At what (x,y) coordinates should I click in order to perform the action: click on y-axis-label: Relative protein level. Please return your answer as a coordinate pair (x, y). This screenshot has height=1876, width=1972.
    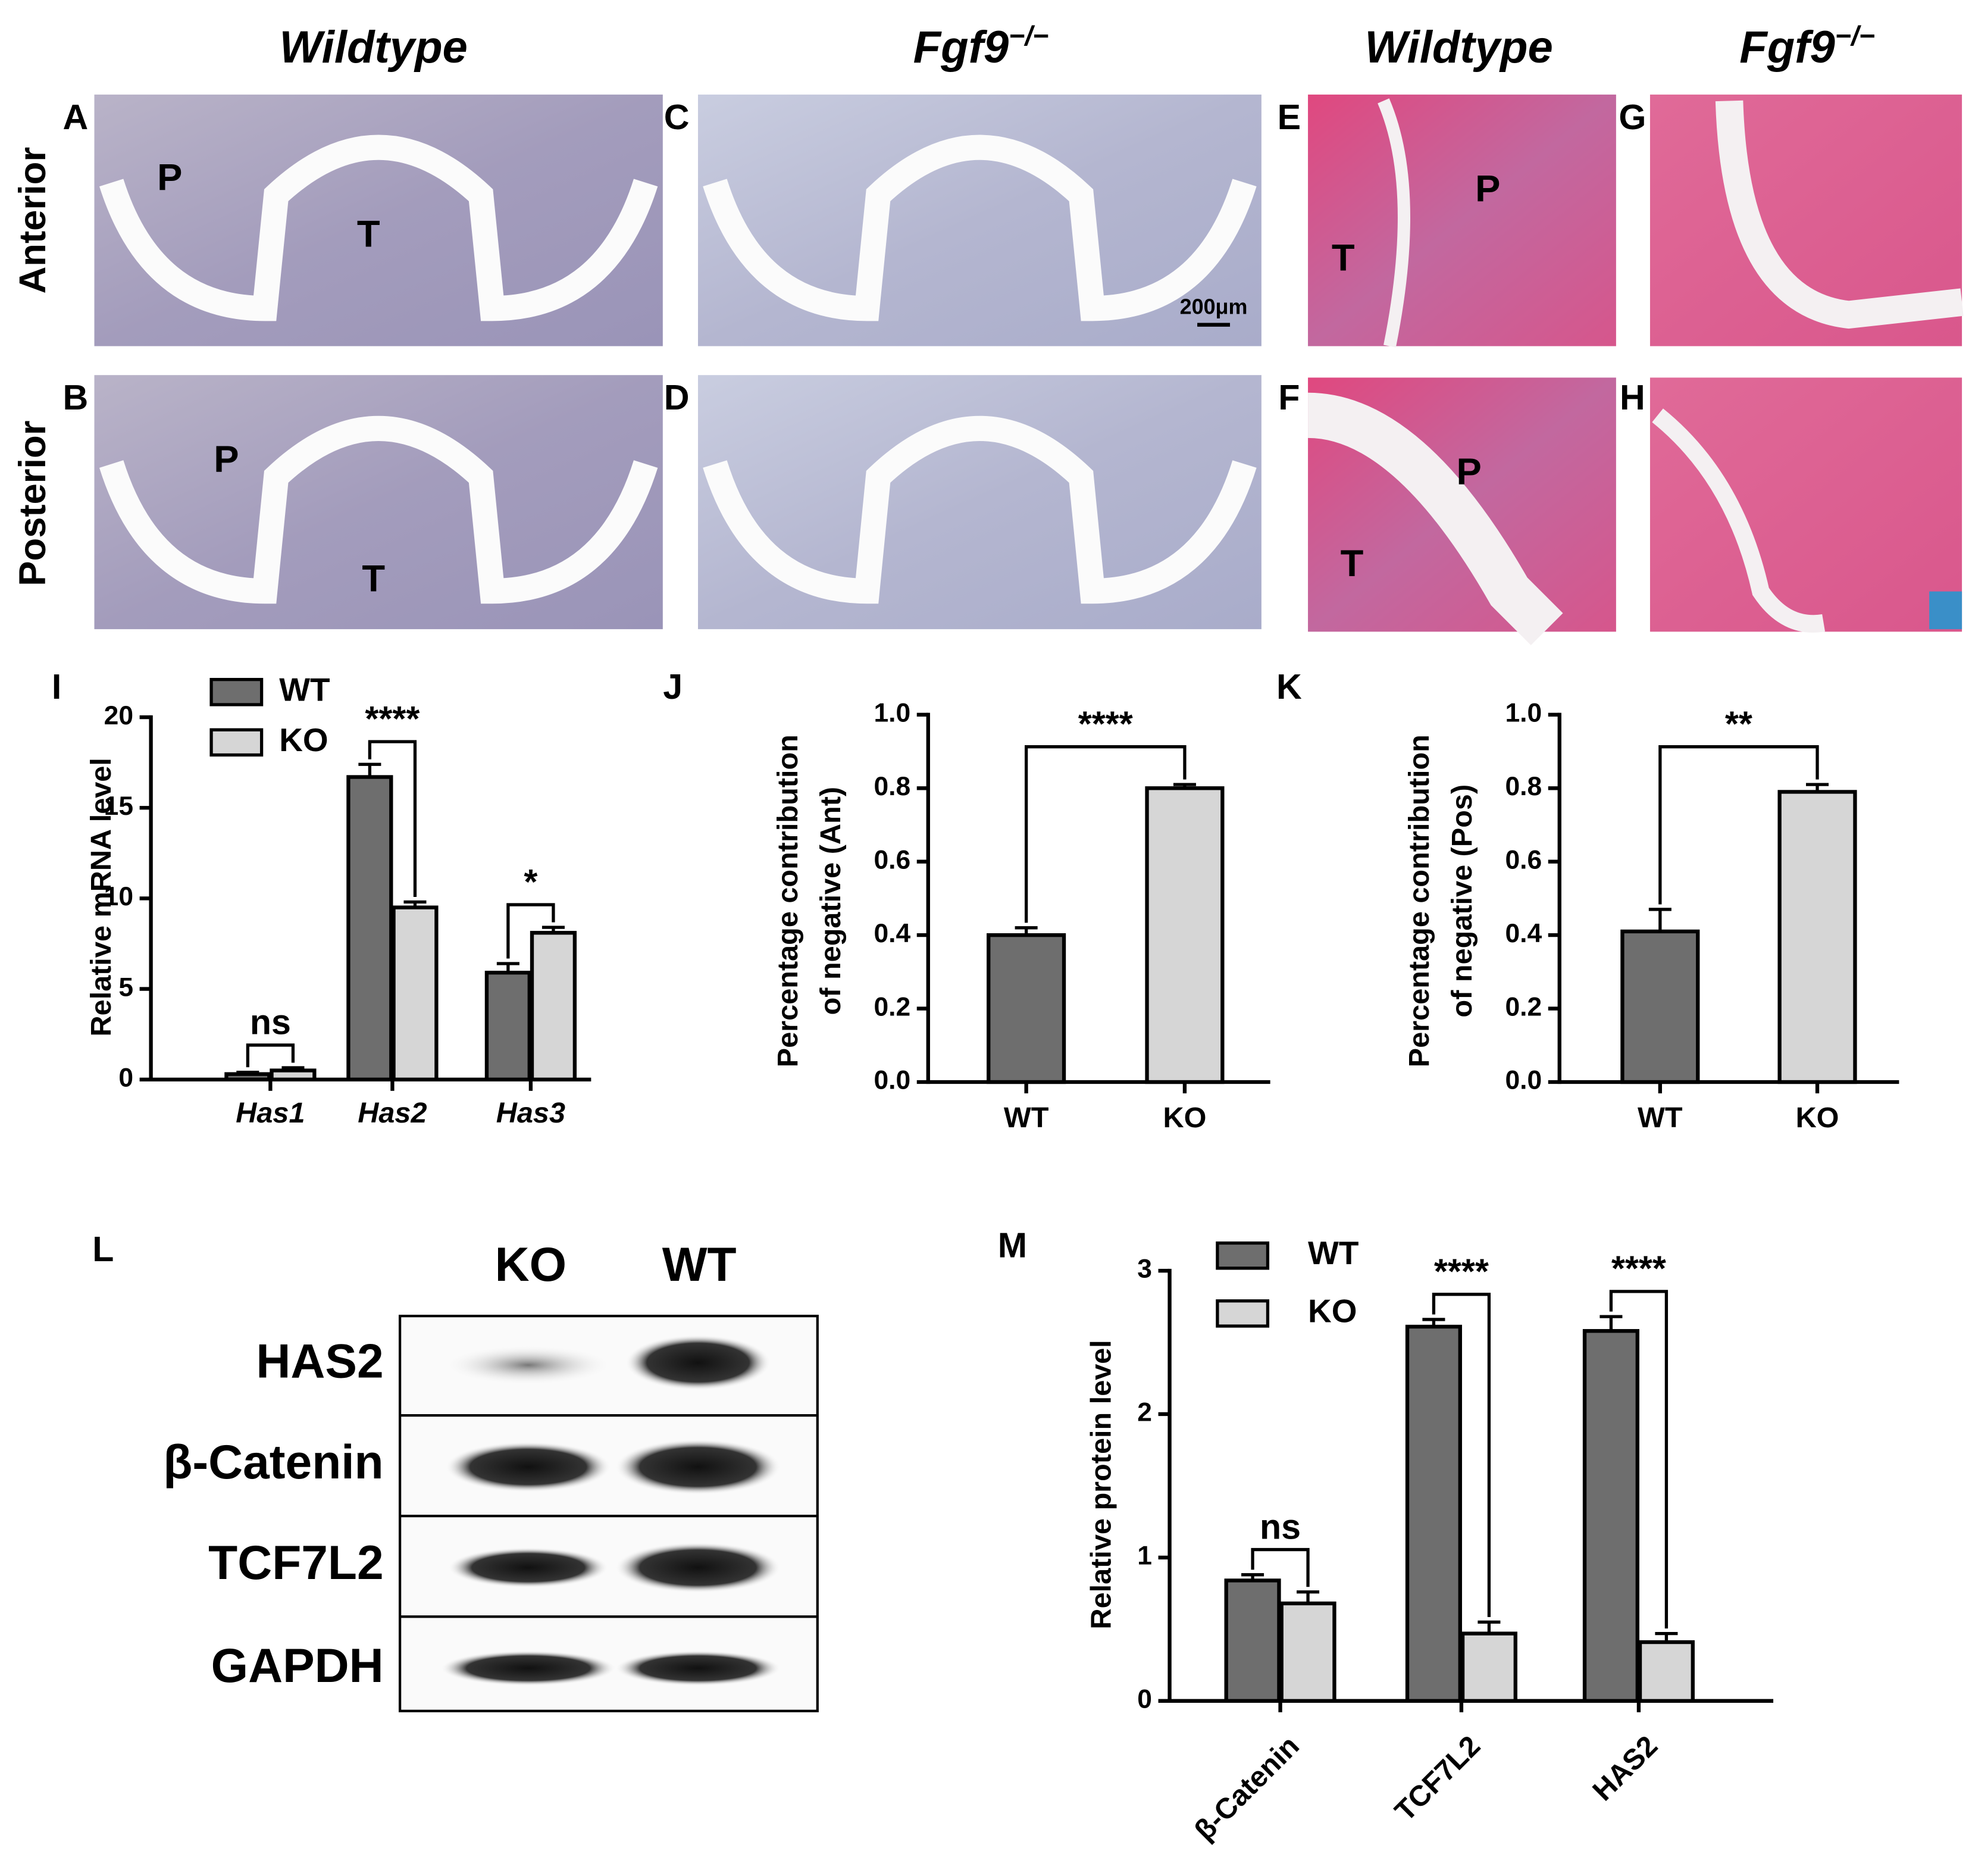
    Looking at the image, I should click on (1101, 1484).